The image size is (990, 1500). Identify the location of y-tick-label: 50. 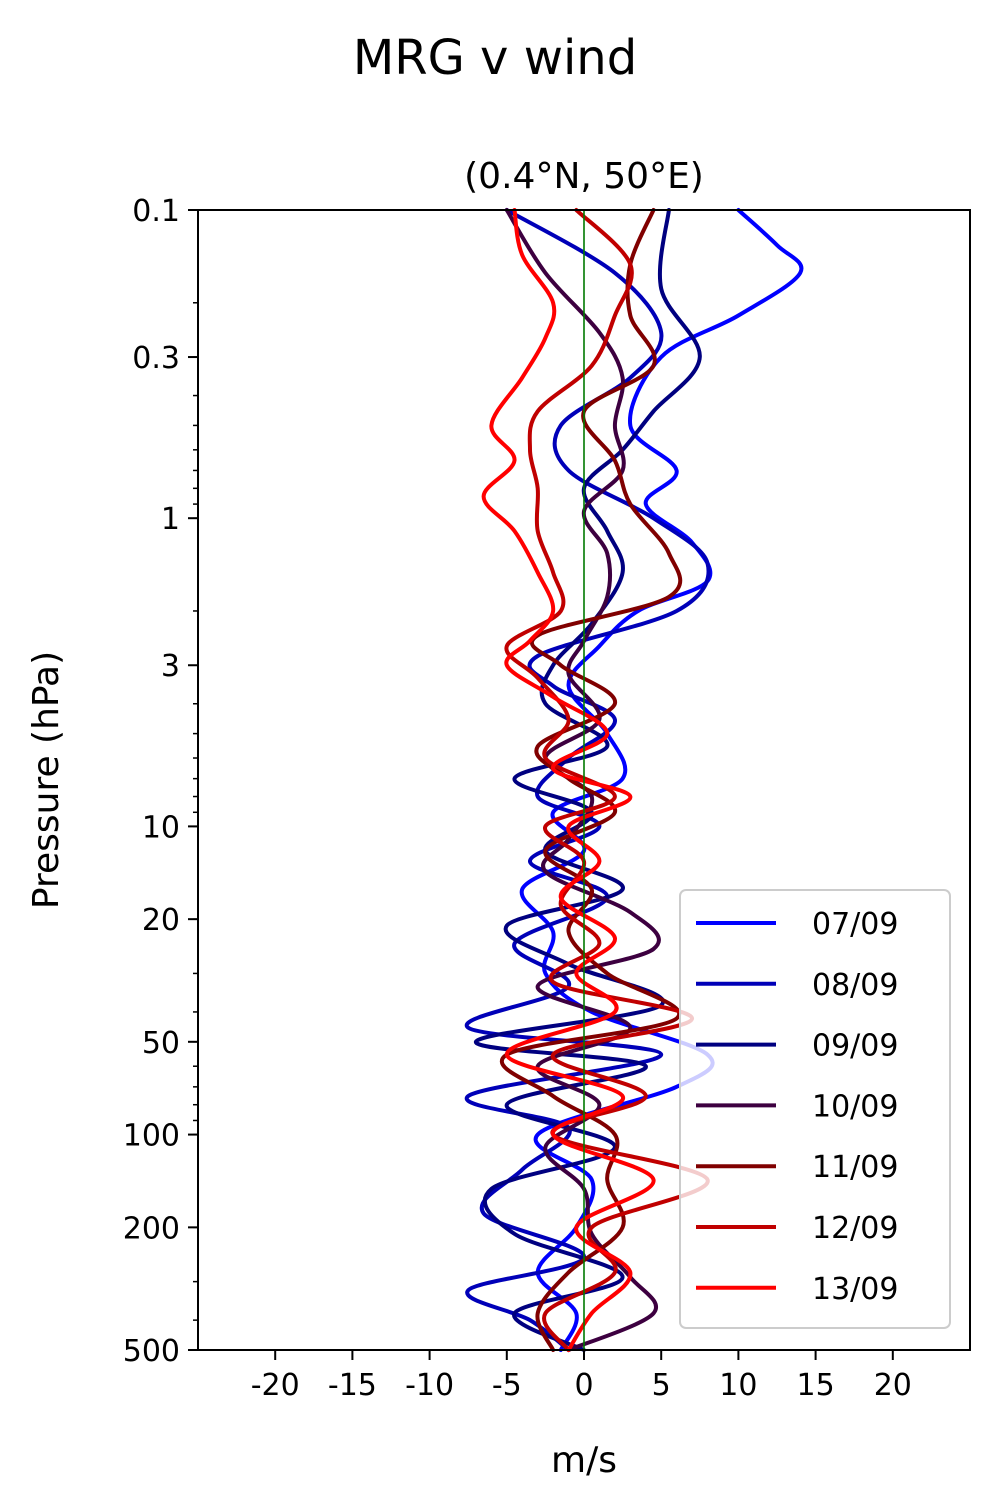
(161, 1043).